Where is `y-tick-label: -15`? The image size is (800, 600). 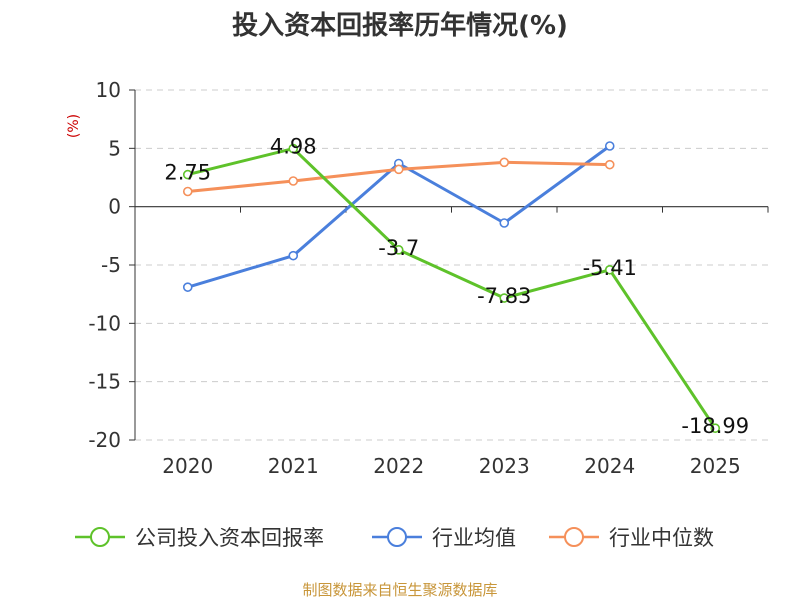
y-tick-label: -15 is located at coordinates (104, 382).